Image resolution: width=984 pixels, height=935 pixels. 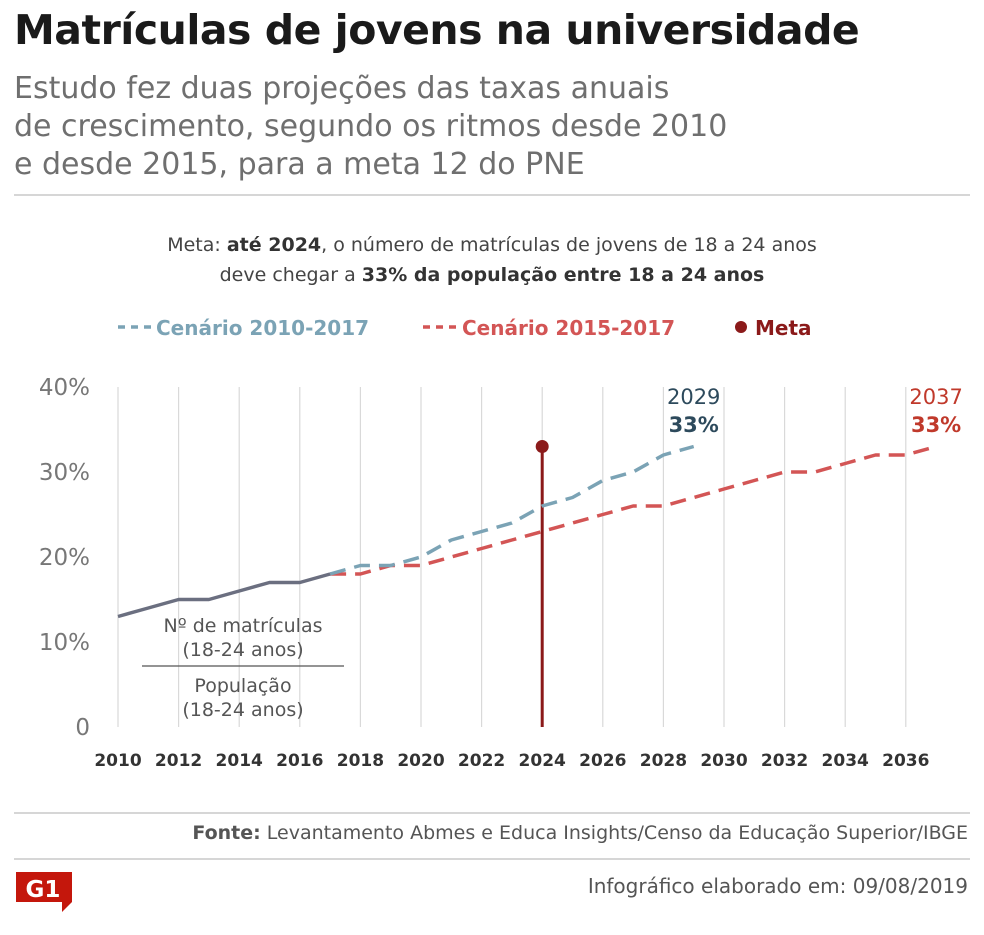 What do you see at coordinates (492, 859) in the screenshot?
I see `footer-divider-bottom` at bounding box center [492, 859].